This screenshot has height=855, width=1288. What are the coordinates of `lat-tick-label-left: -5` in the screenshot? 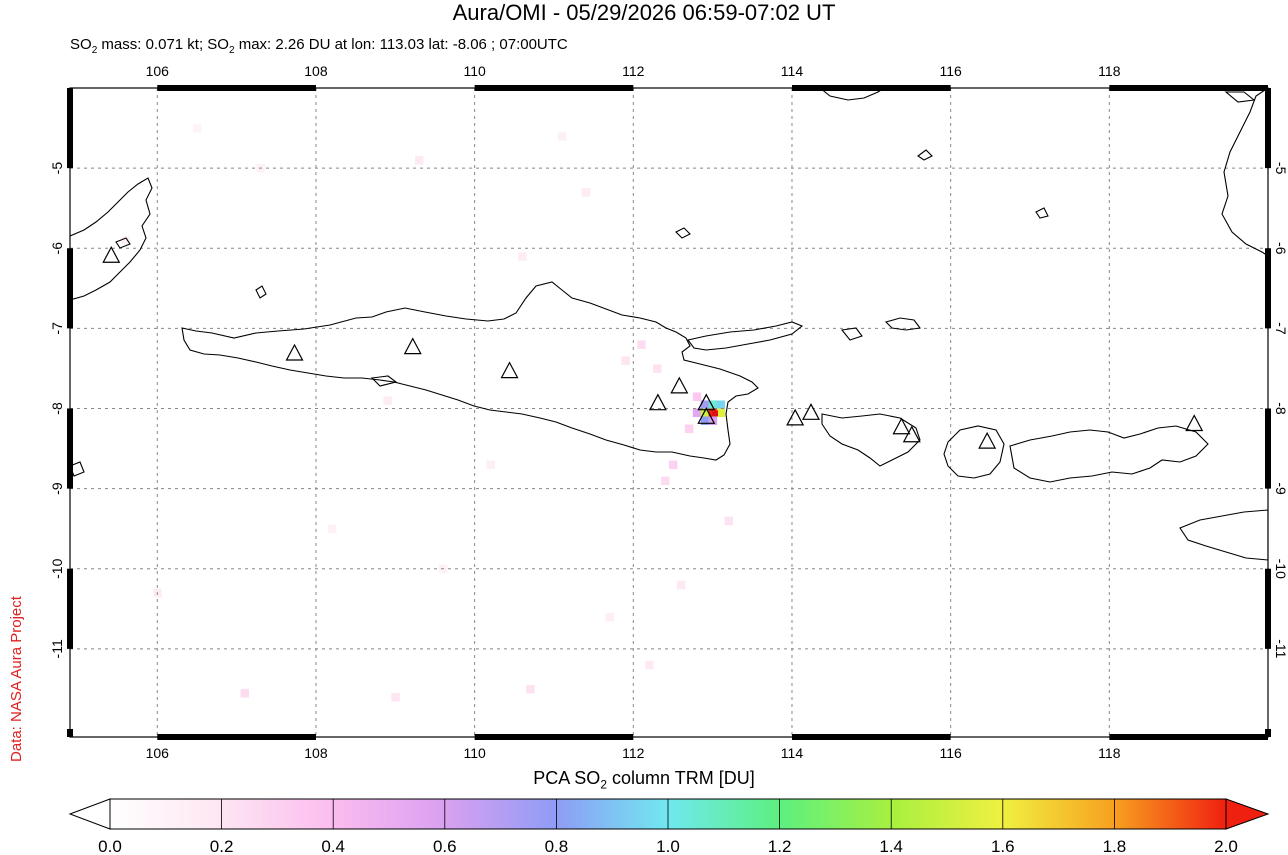 It's located at (57, 168).